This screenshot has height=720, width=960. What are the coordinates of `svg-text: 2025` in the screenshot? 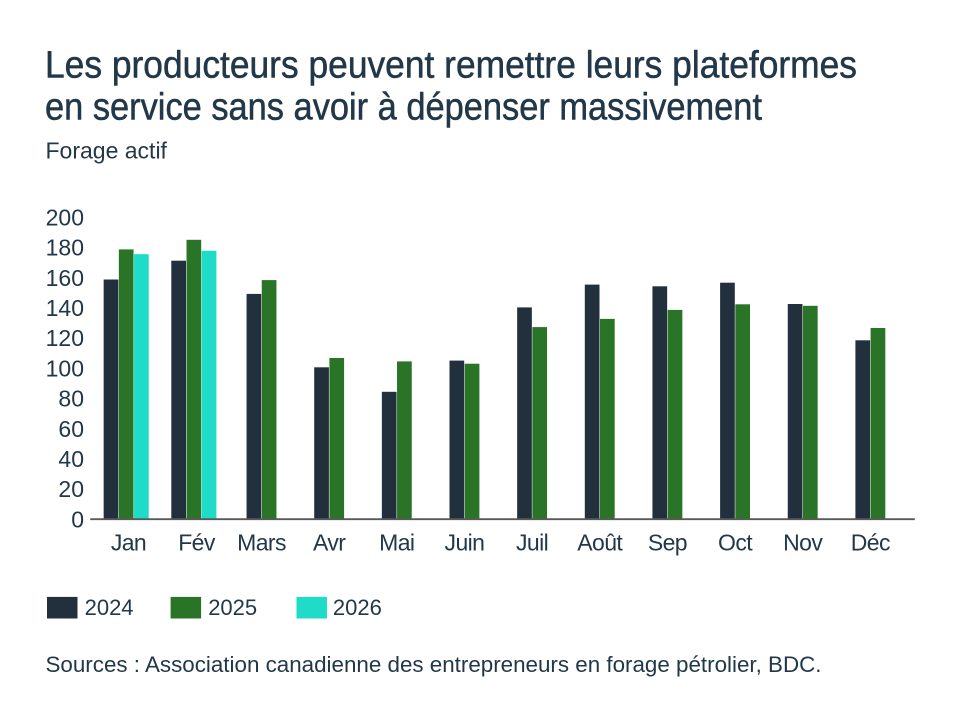 It's located at (232, 607).